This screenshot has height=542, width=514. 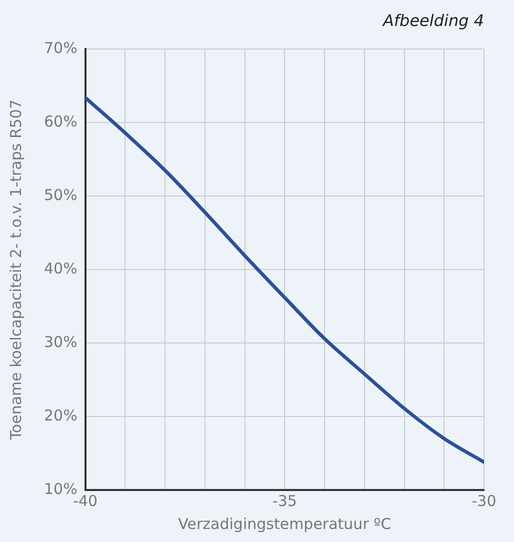 I want to click on chart-title: Afbeelding 4, so click(x=433, y=20).